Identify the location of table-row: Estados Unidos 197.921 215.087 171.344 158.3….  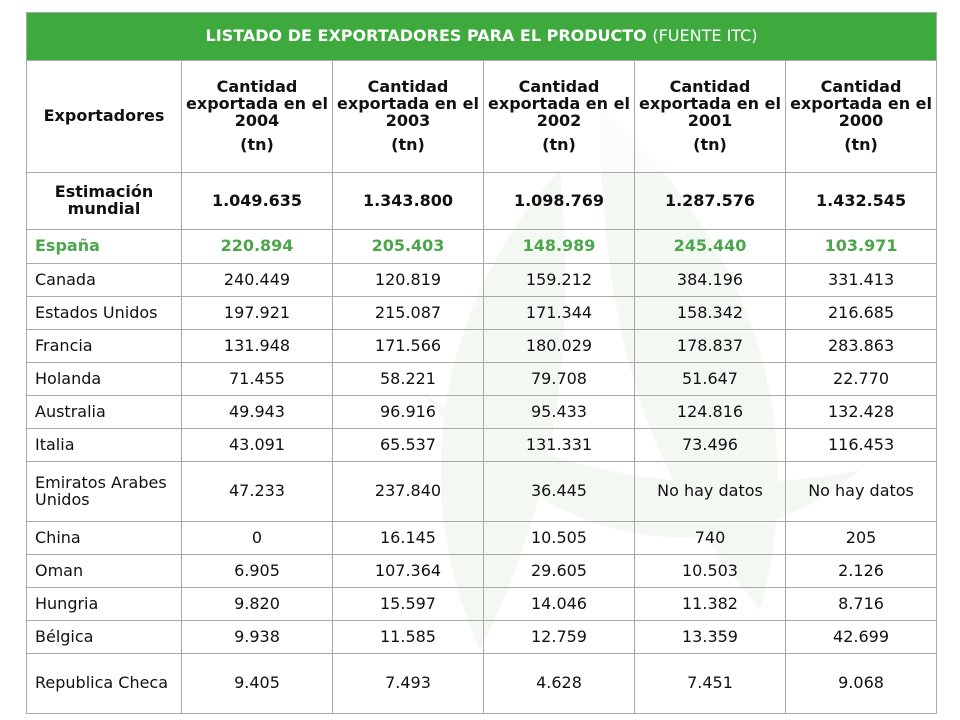
(482, 313).